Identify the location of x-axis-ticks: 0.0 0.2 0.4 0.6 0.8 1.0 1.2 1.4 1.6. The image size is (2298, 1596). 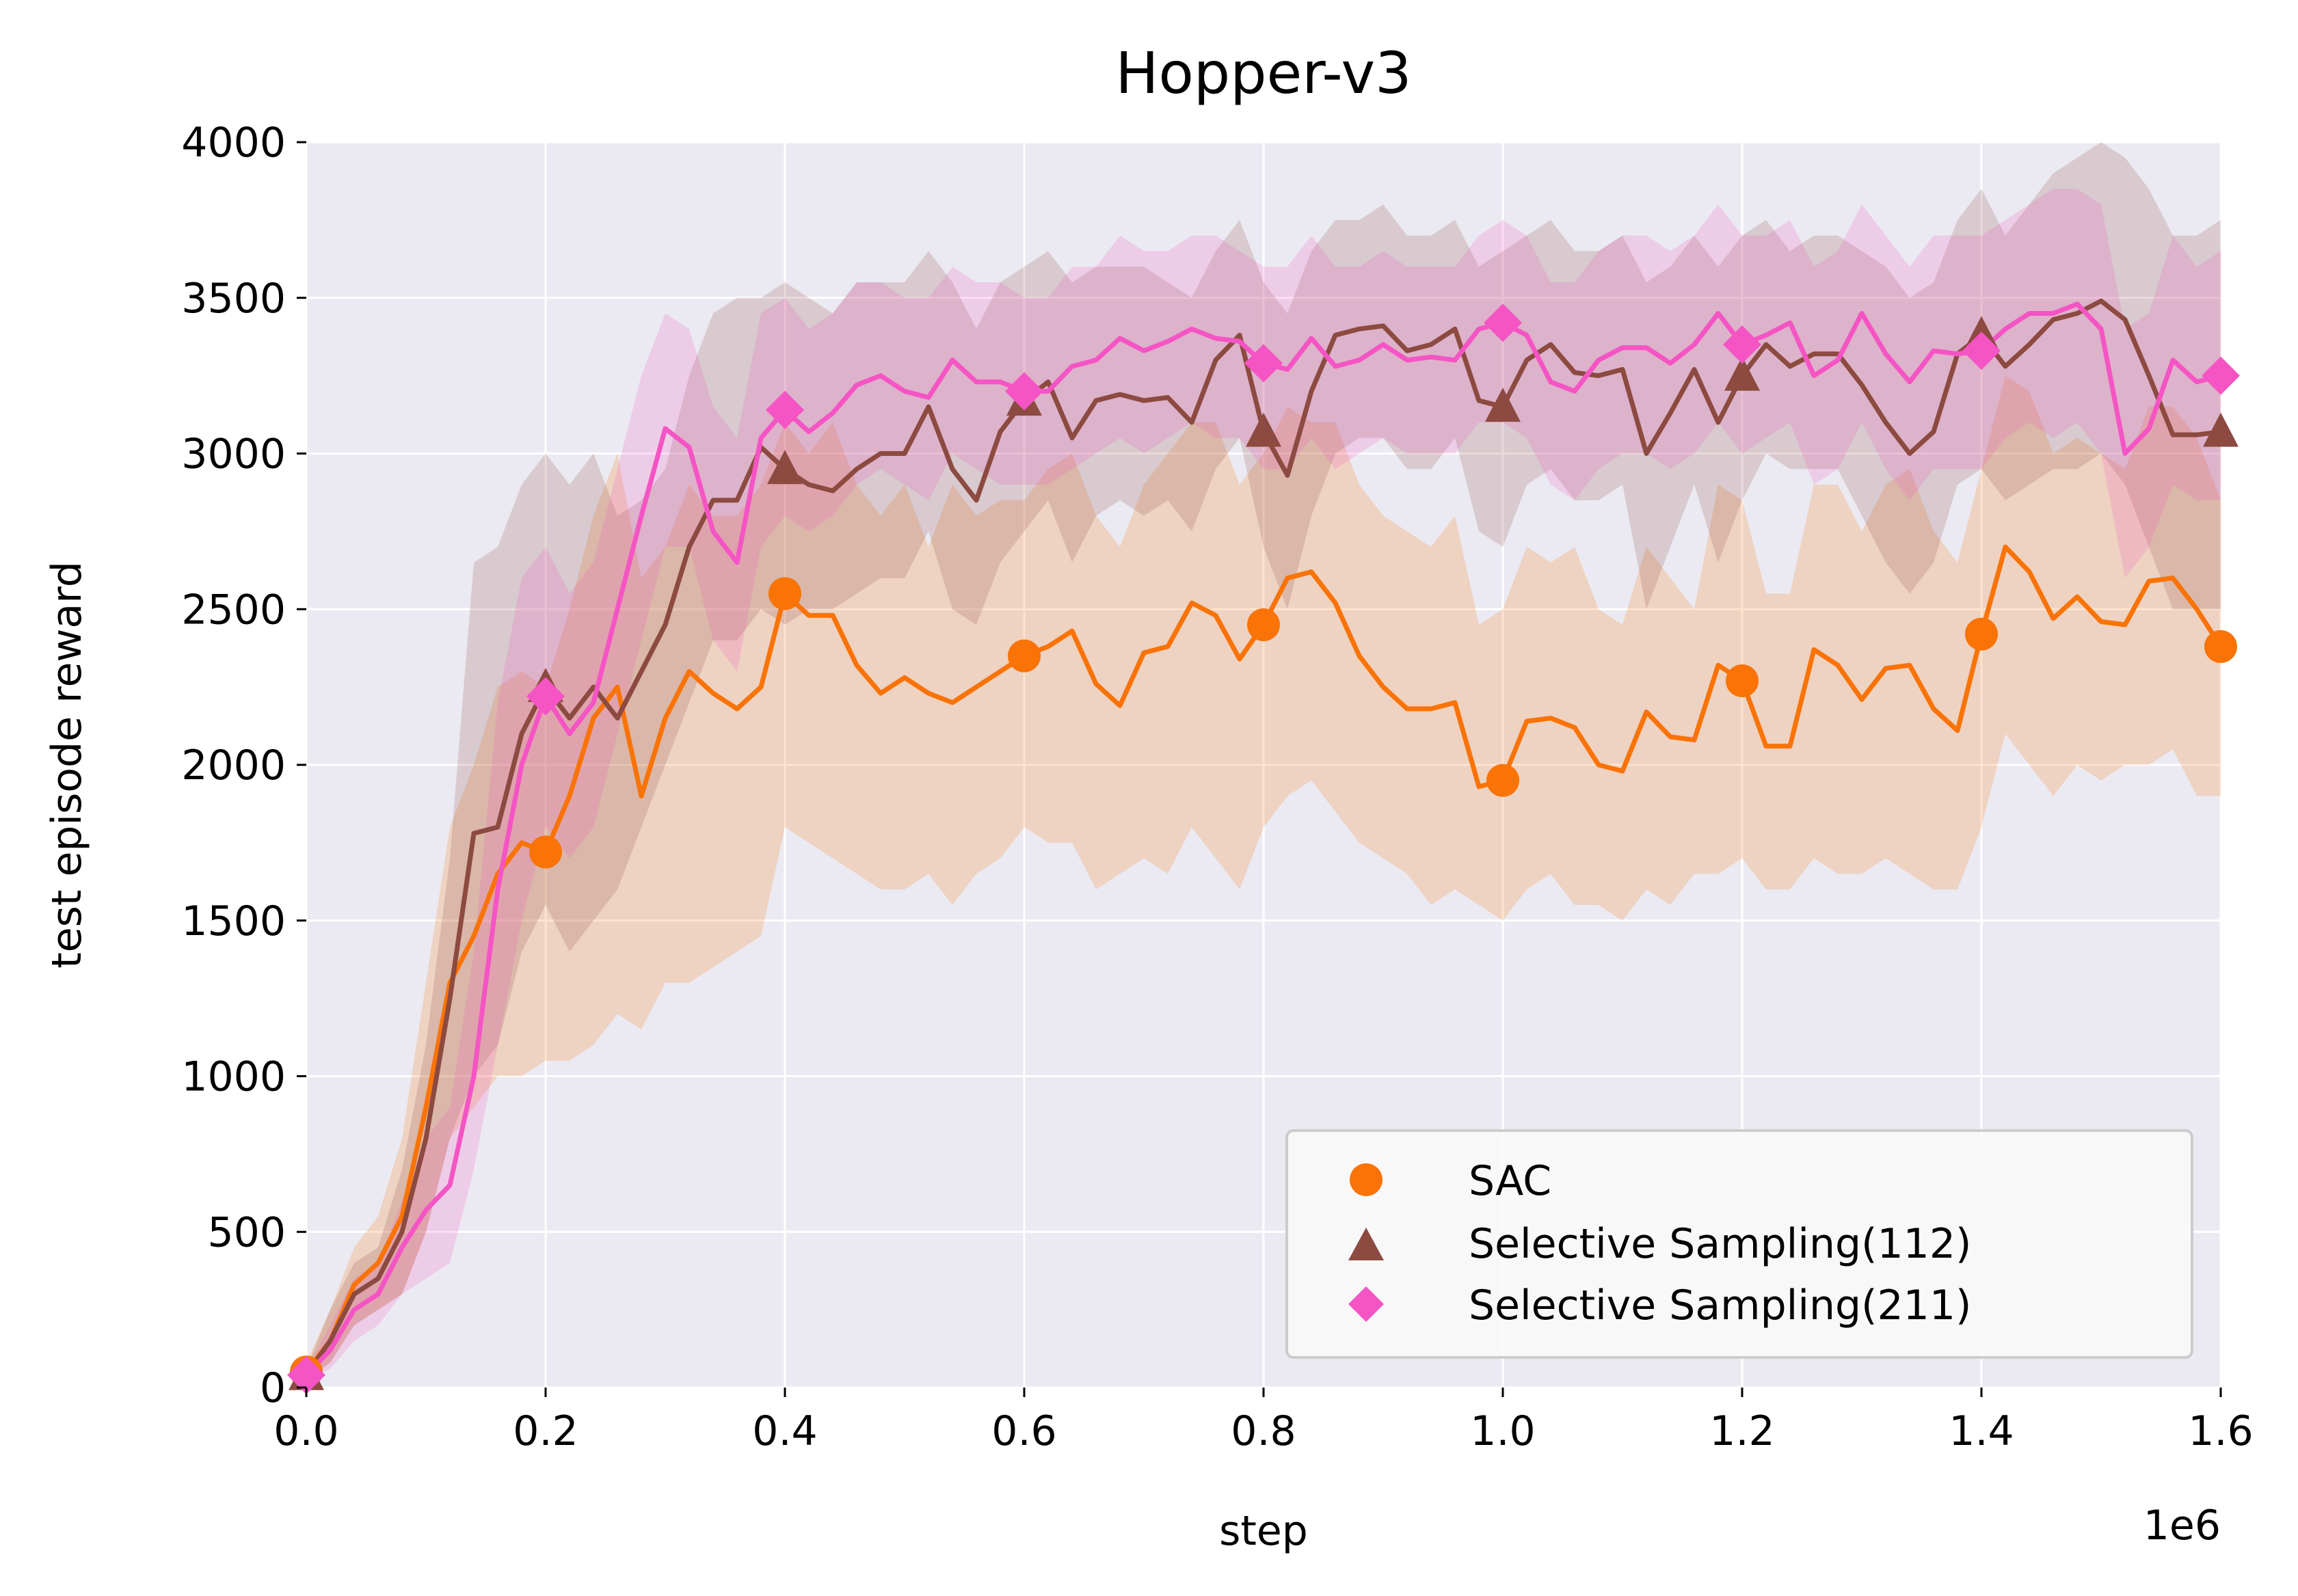
(1264, 1421).